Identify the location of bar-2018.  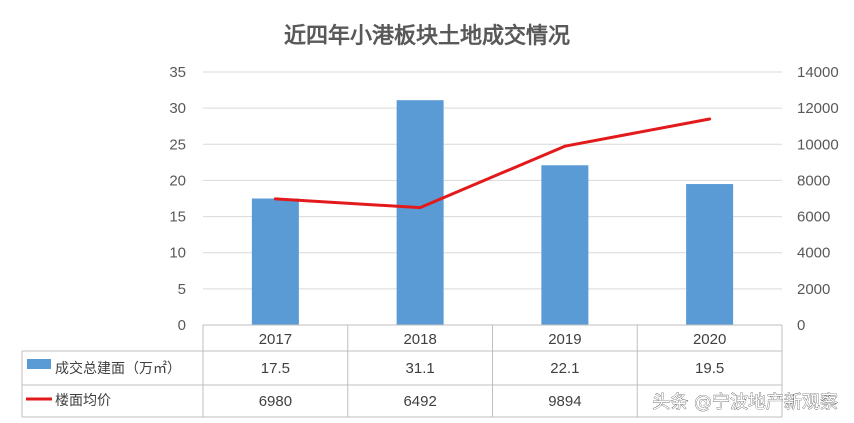
(420, 212).